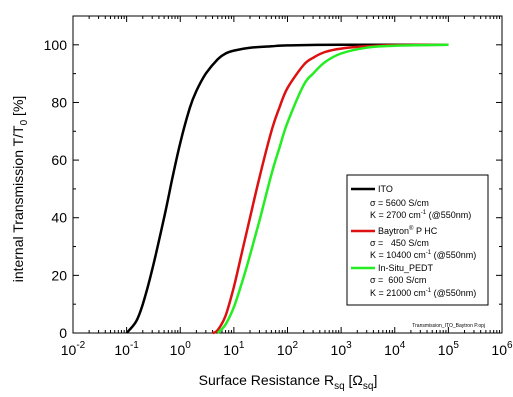  I want to click on legend-ito-k: K = 2700 cm-1 (@550nm), so click(420, 215).